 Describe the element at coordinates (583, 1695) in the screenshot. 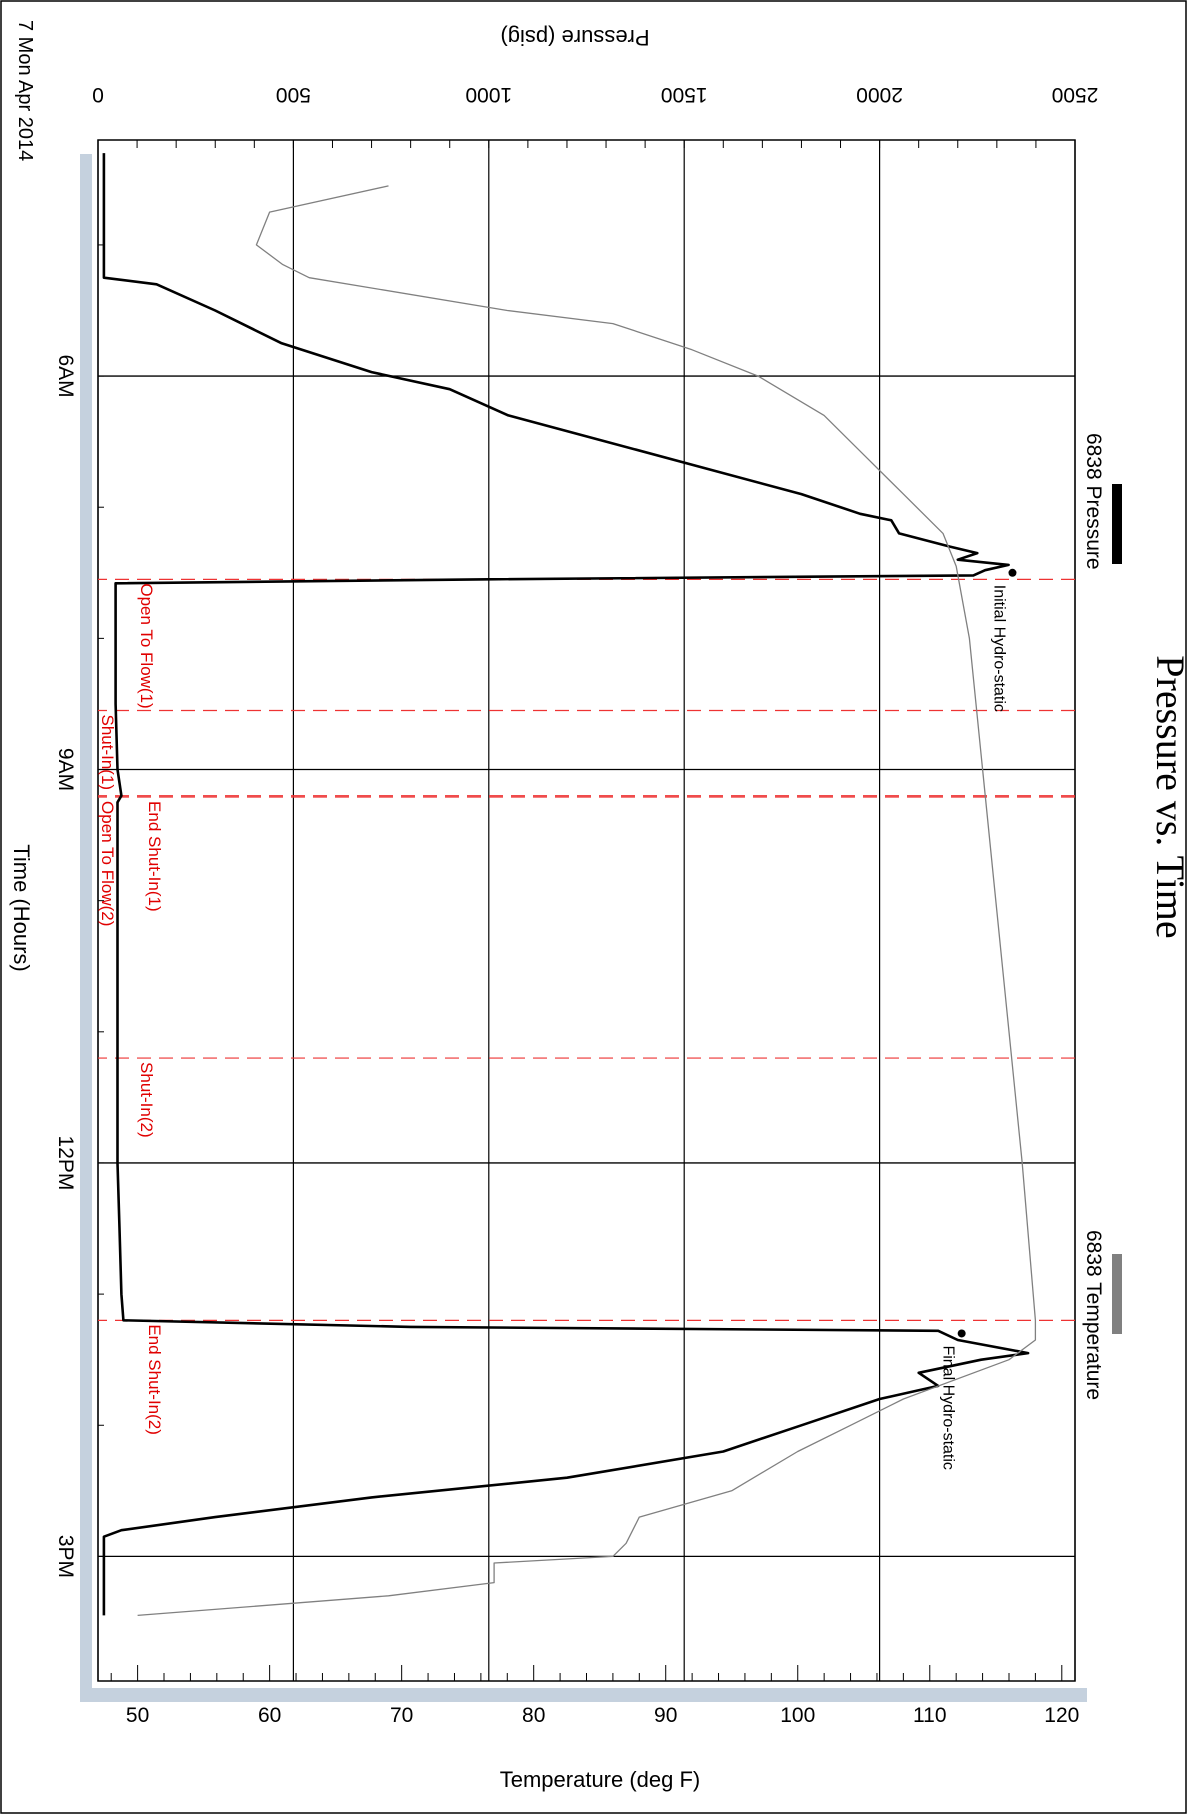

I see `plot-shadow-right` at that location.